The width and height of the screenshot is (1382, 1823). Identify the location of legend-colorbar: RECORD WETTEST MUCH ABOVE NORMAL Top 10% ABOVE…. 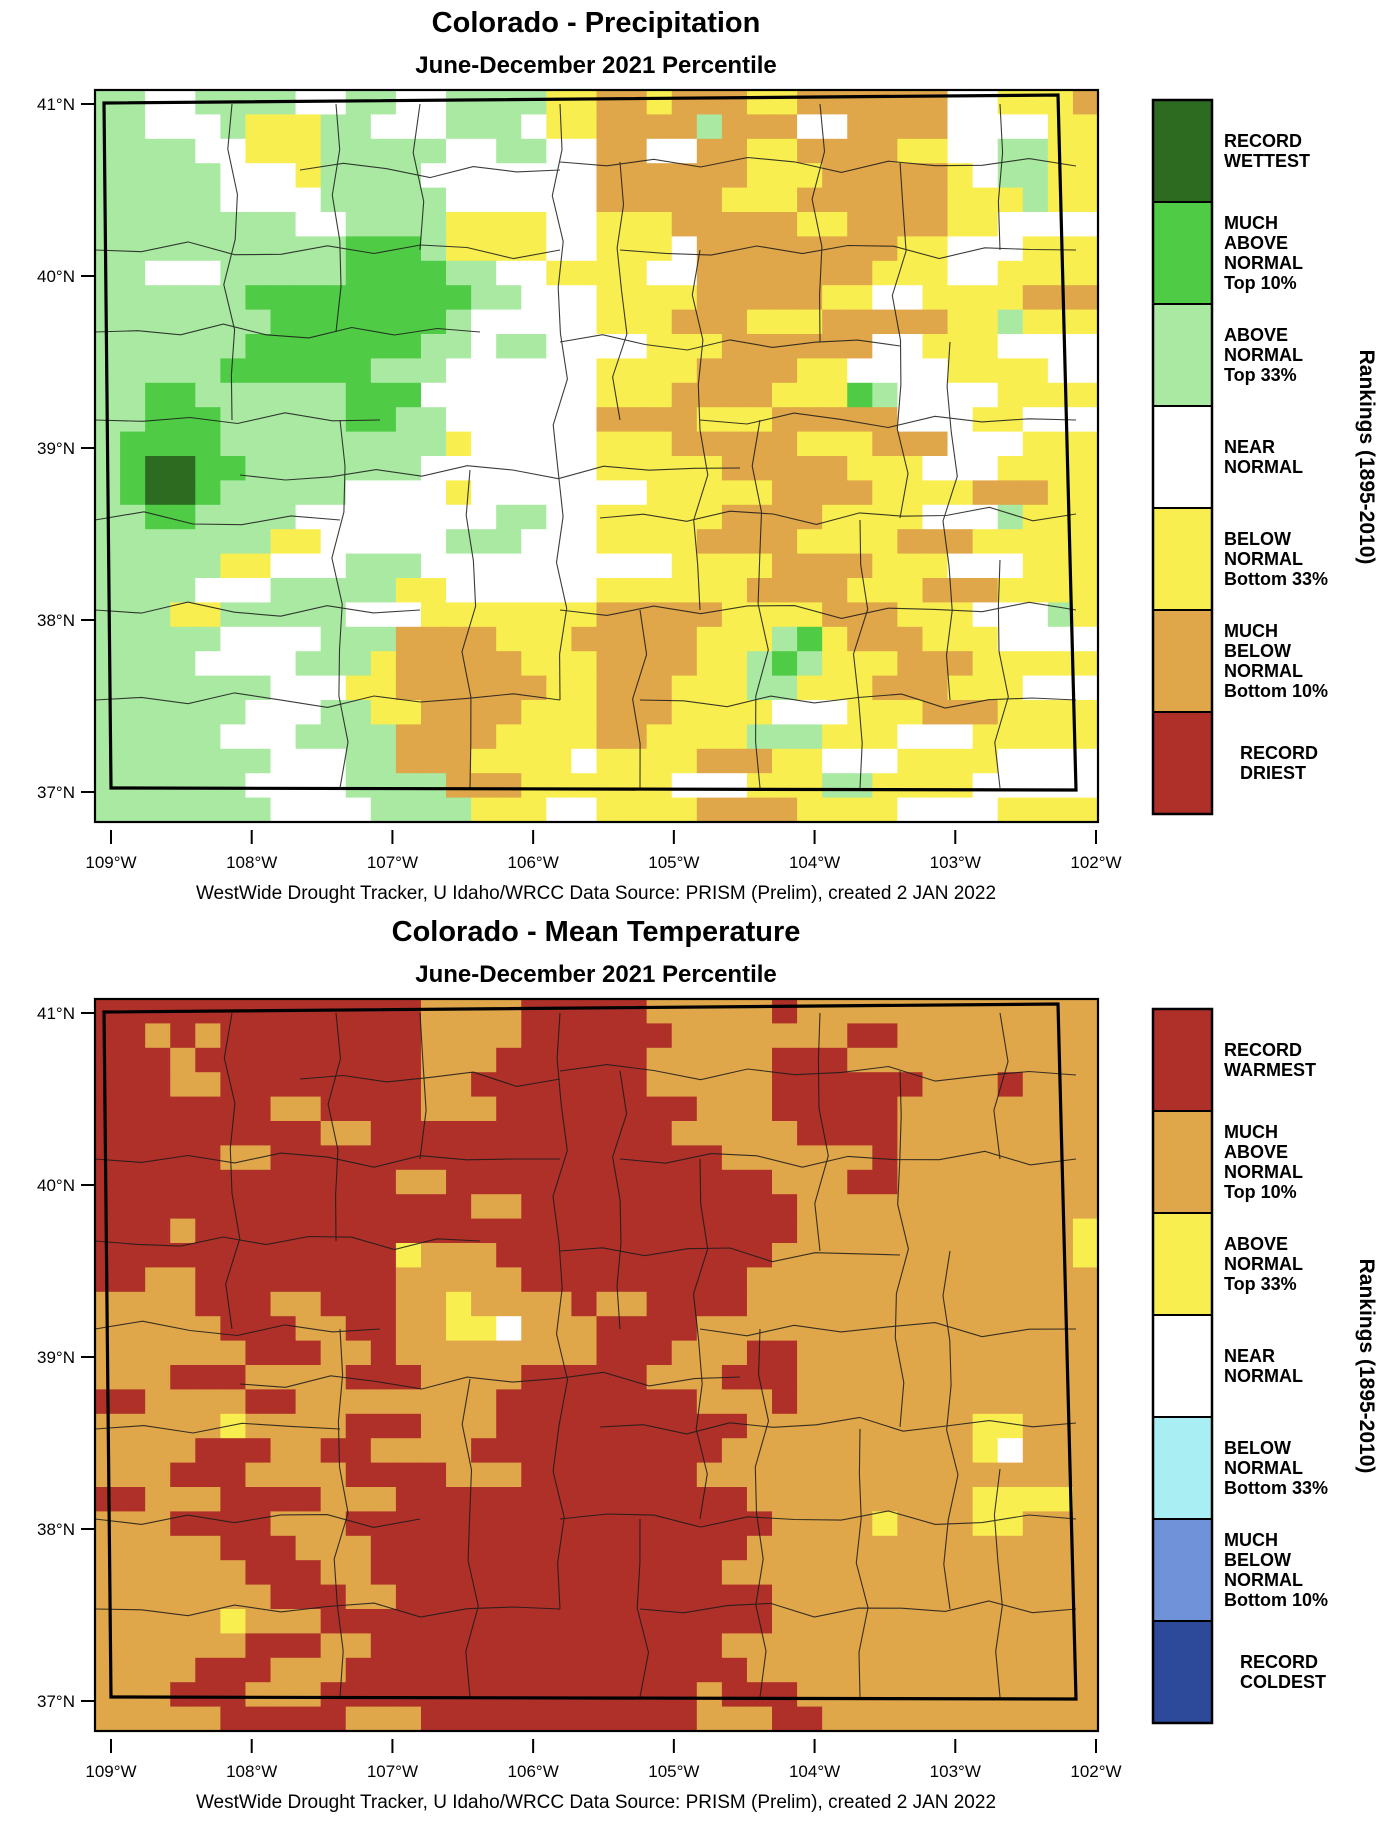
(1239, 457).